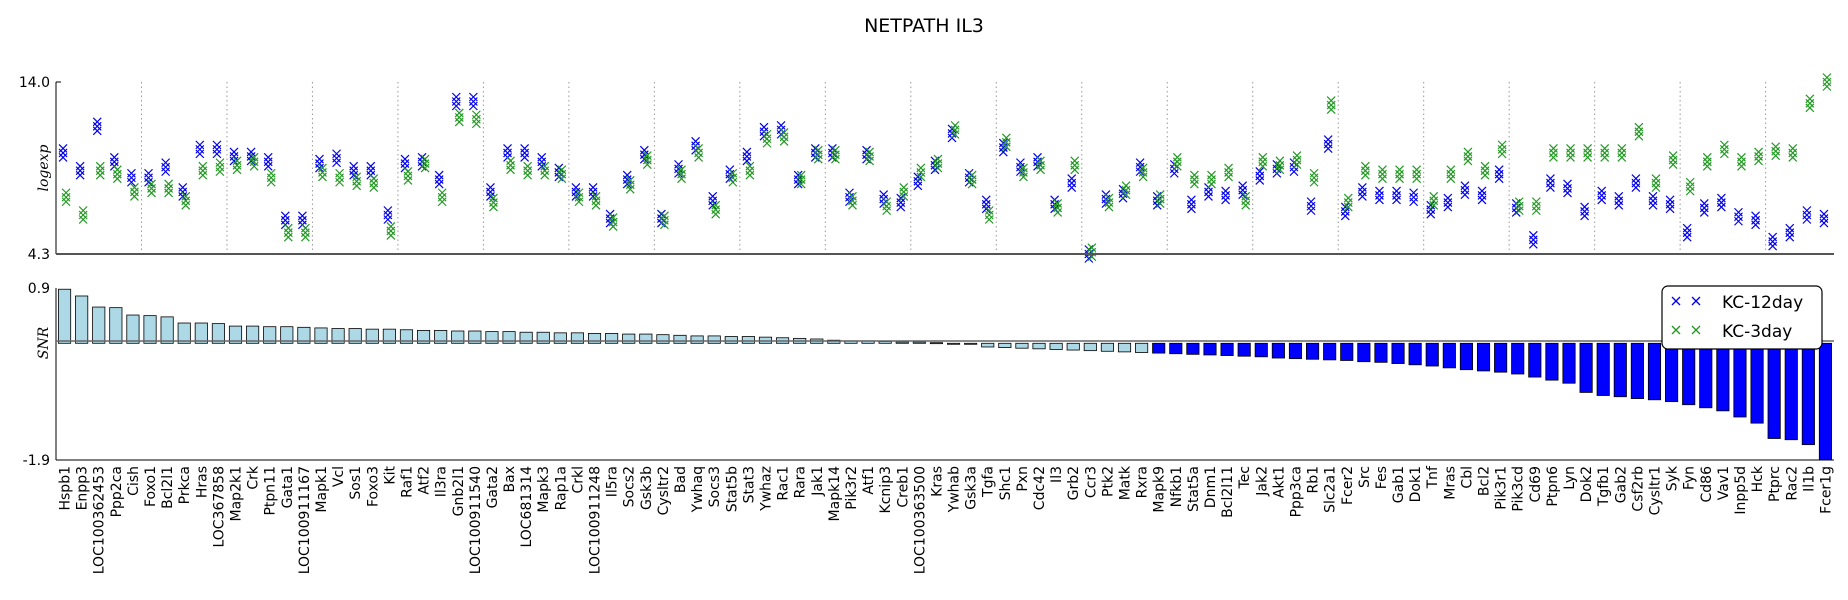 The width and height of the screenshot is (1848, 600). What do you see at coordinates (733, 177) in the screenshot?
I see `point-kc3-Stat5b` at bounding box center [733, 177].